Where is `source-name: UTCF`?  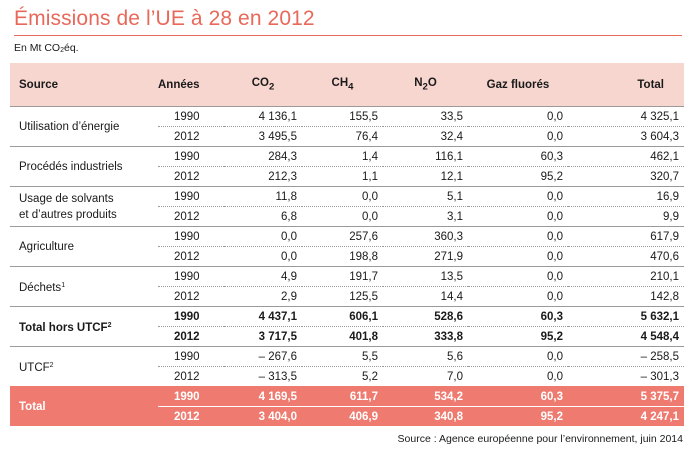
source-name: UTCF is located at coordinates (34, 367).